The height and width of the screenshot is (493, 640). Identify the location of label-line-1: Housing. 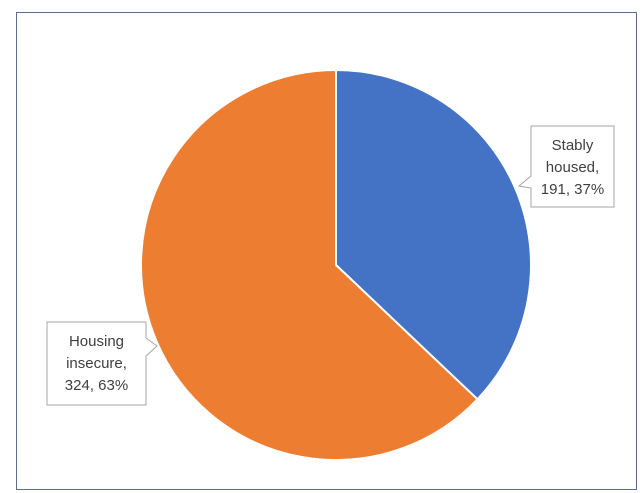
(96, 341).